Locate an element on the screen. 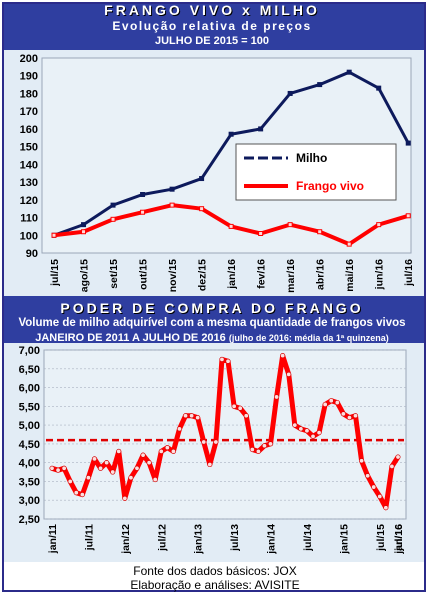 This screenshot has width=430, height=596. chart1-y-tick-label: 160 is located at coordinates (29, 130).